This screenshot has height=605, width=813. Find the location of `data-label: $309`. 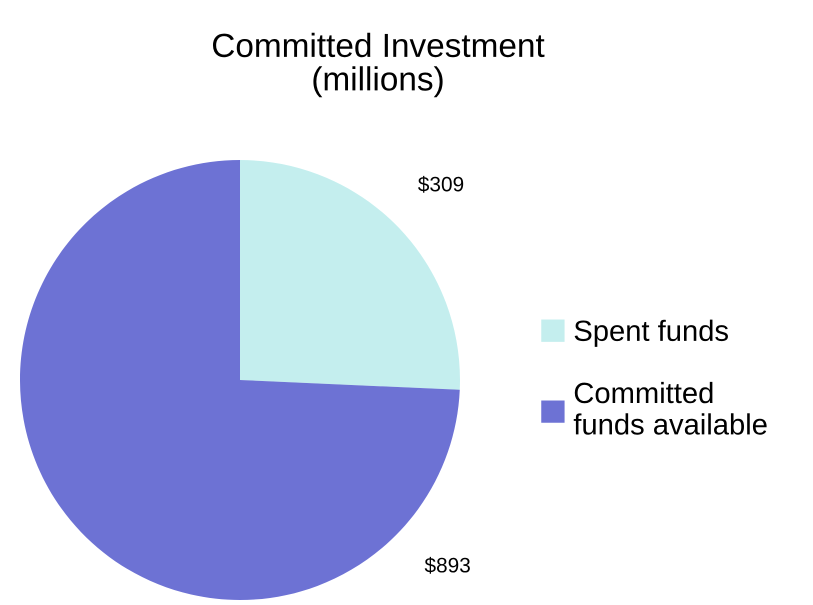

data-label: $309 is located at coordinates (441, 184).